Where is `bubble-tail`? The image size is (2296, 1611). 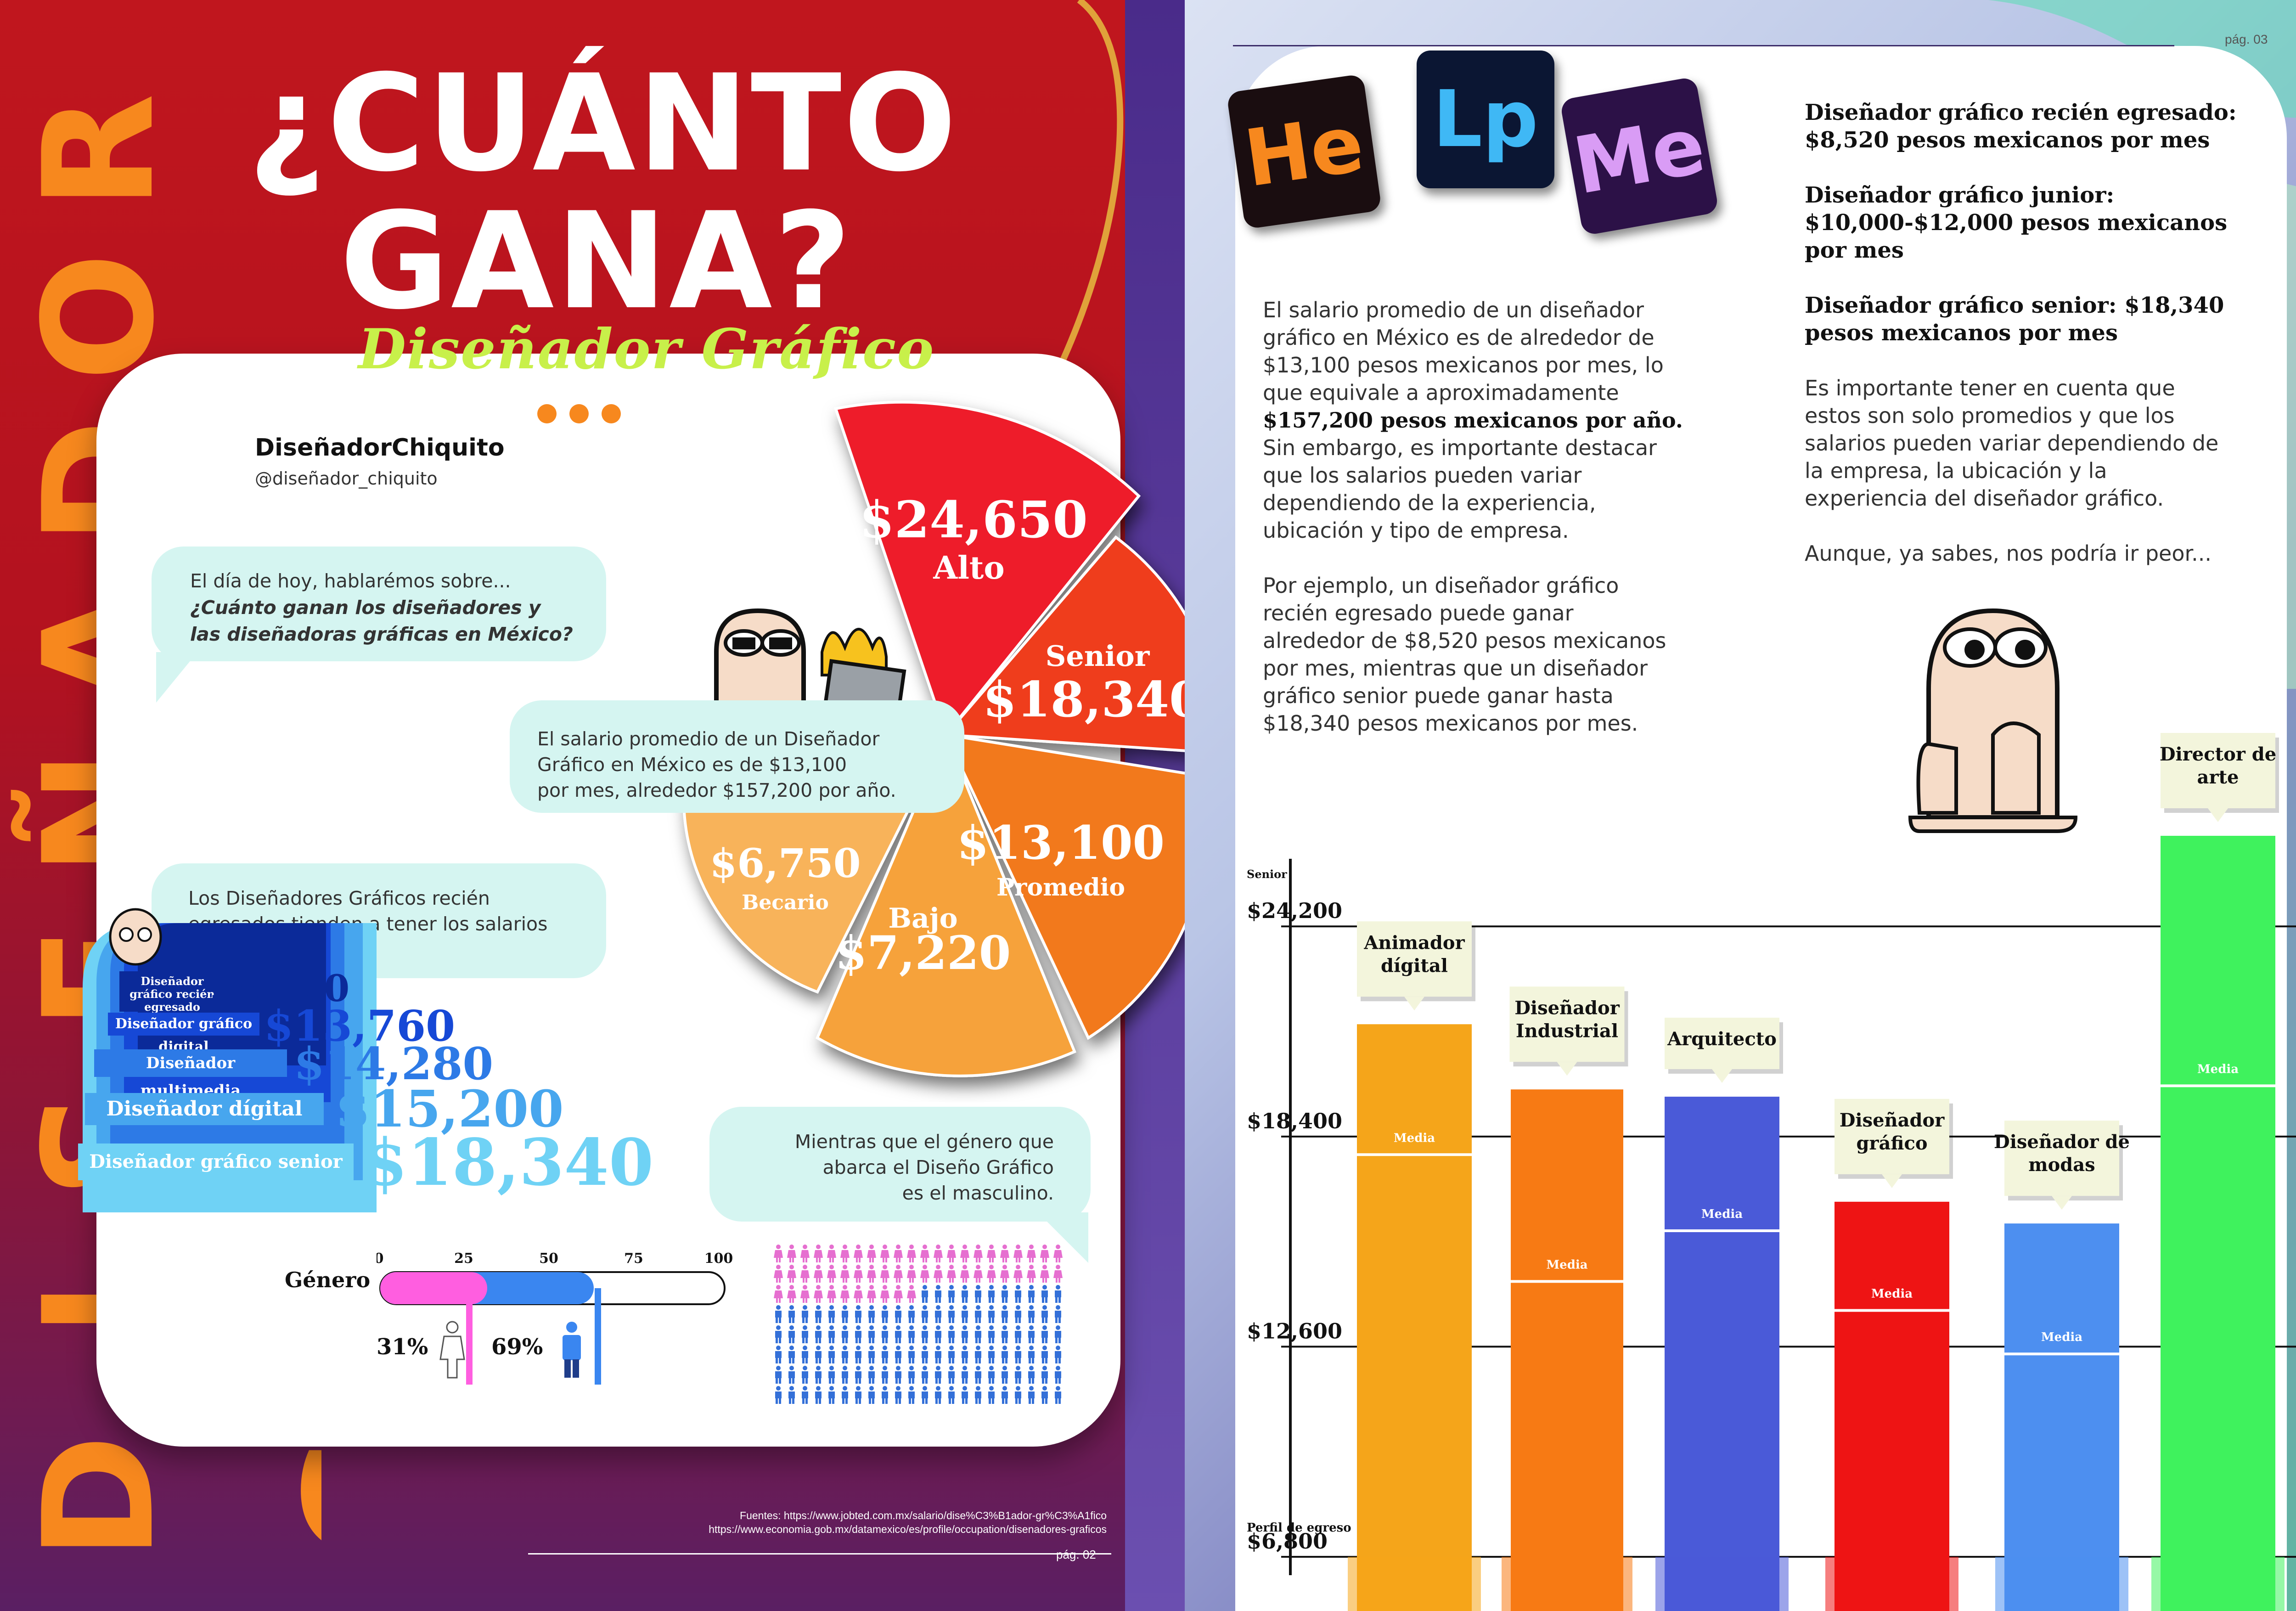 bubble-tail is located at coordinates (176, 678).